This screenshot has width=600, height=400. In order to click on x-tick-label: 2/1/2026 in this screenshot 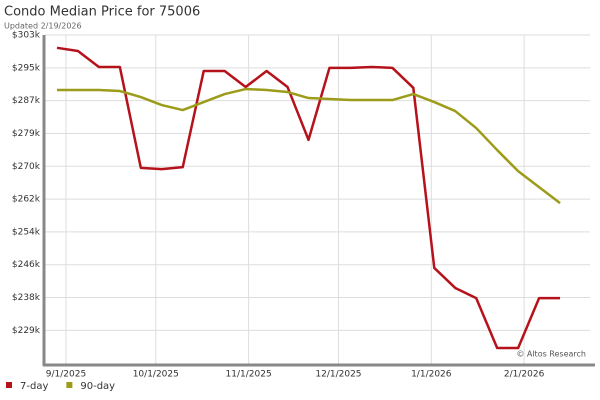, I will do `click(524, 375)`.